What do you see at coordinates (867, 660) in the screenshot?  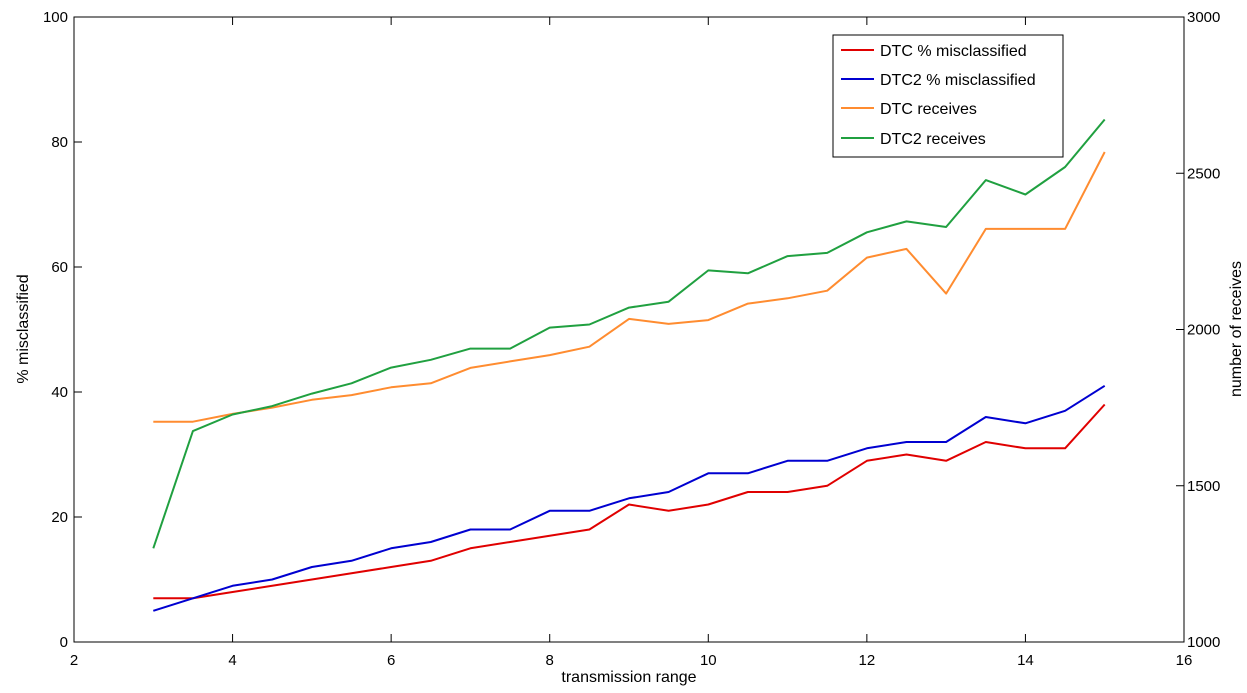 I see `x-tick-label: 12` at bounding box center [867, 660].